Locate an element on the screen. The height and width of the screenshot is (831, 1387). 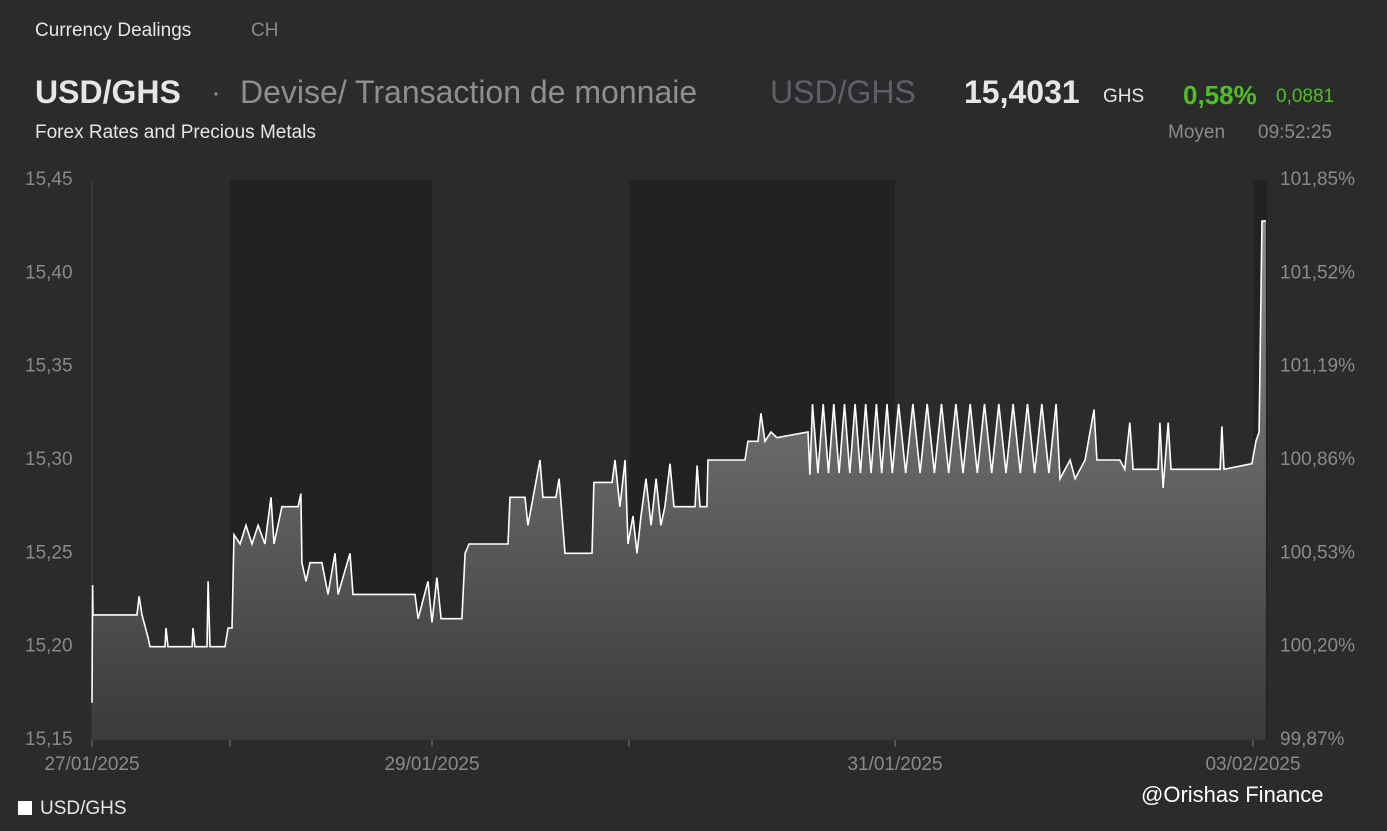
y2-tick-label: 100,53% is located at coordinates (1317, 552).